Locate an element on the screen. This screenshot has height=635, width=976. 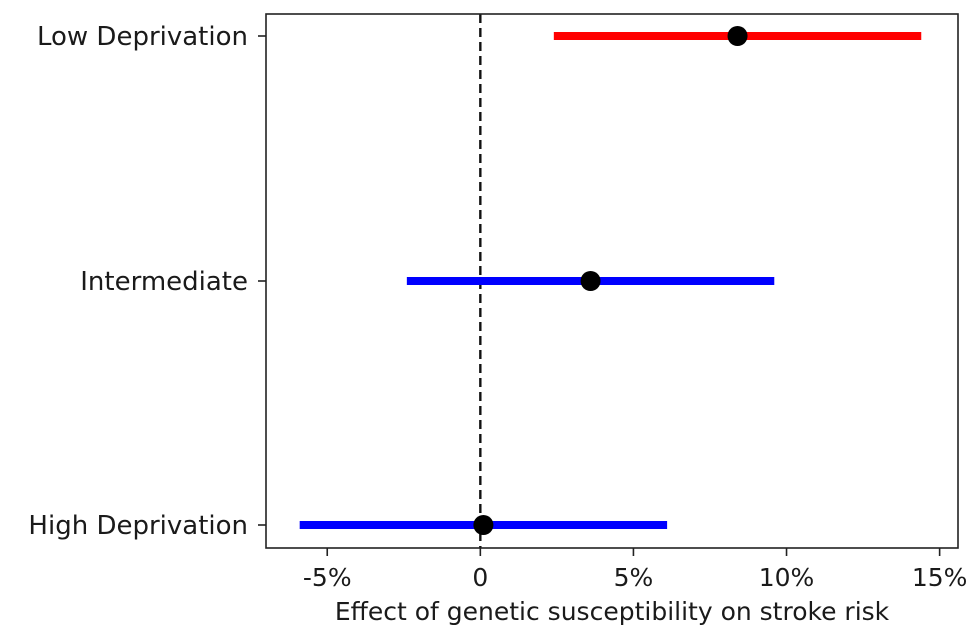
x-tick-layer: -5% 0 5% 10% 15% is located at coordinates (635, 570).